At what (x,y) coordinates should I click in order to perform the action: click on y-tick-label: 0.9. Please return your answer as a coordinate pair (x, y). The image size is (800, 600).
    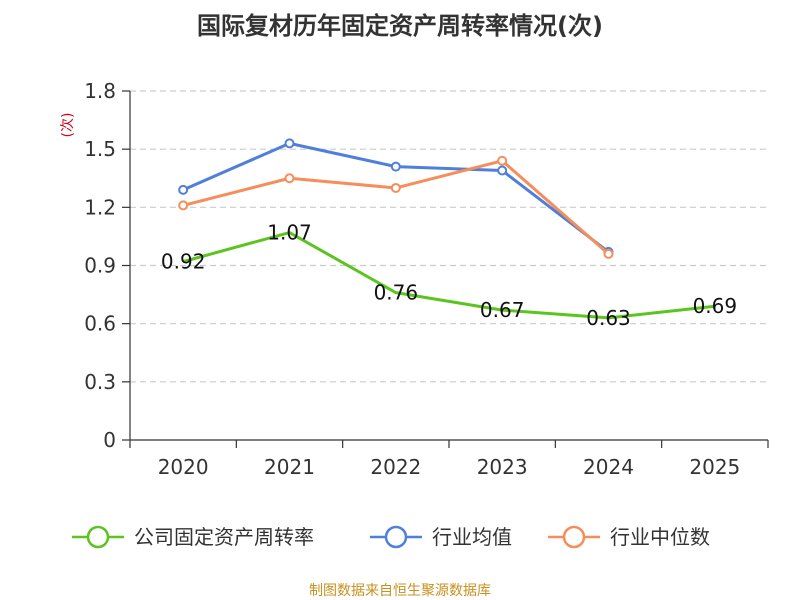
    Looking at the image, I should click on (100, 266).